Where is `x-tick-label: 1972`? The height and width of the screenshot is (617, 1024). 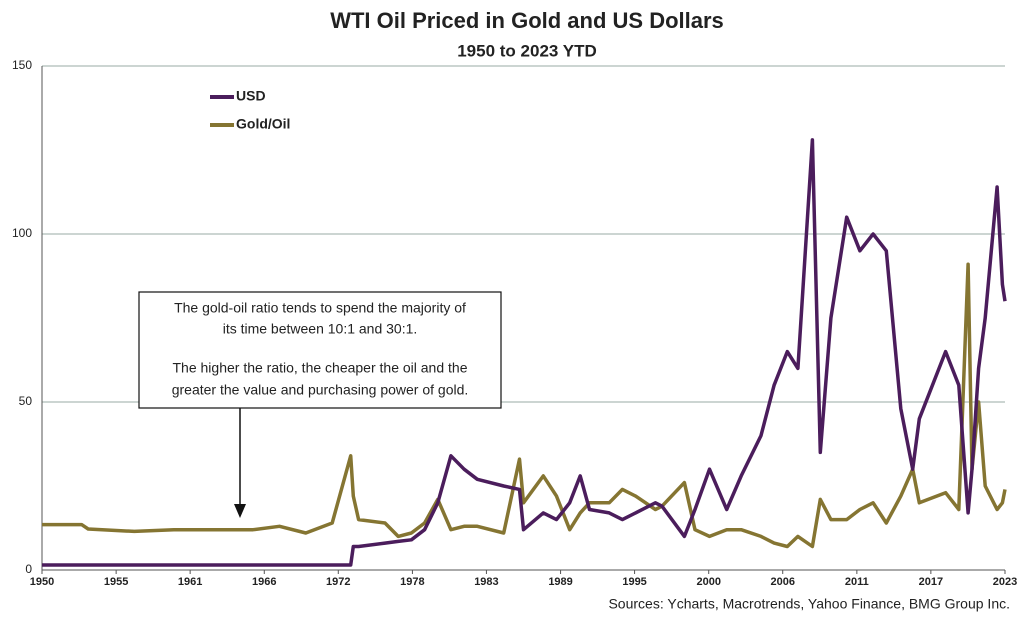
x-tick-label: 1972 is located at coordinates (338, 582).